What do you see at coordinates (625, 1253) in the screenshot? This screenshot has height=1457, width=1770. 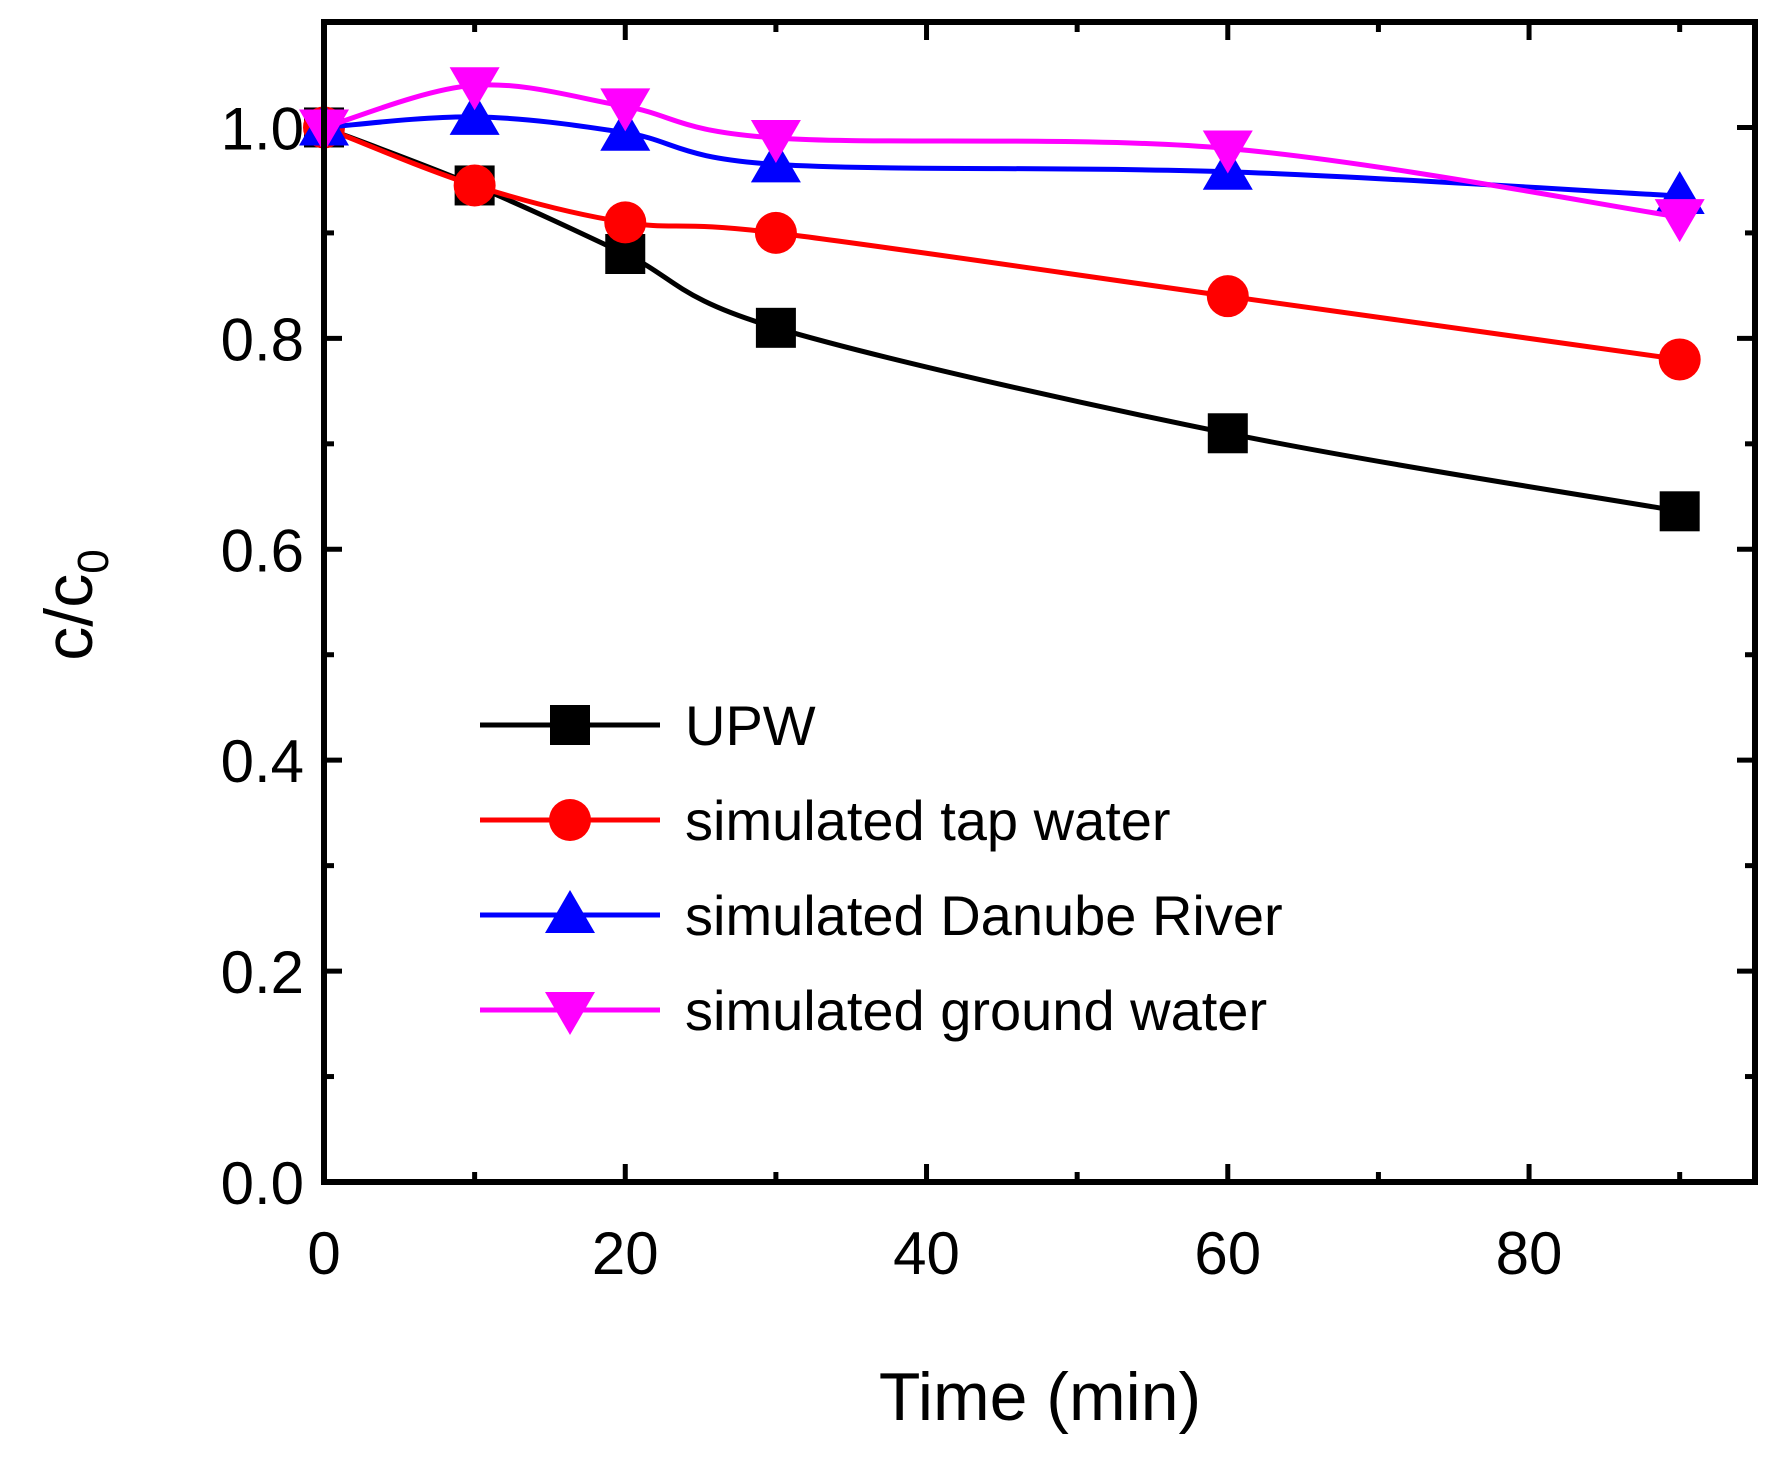 I see `x-tick-label: 20` at bounding box center [625, 1253].